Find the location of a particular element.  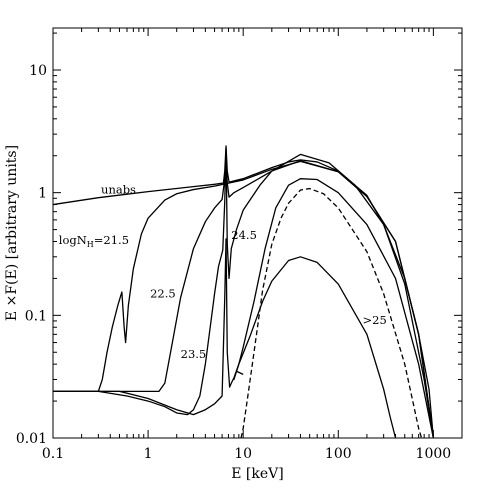

y-tick-label: 0.1 is located at coordinates (36, 316).